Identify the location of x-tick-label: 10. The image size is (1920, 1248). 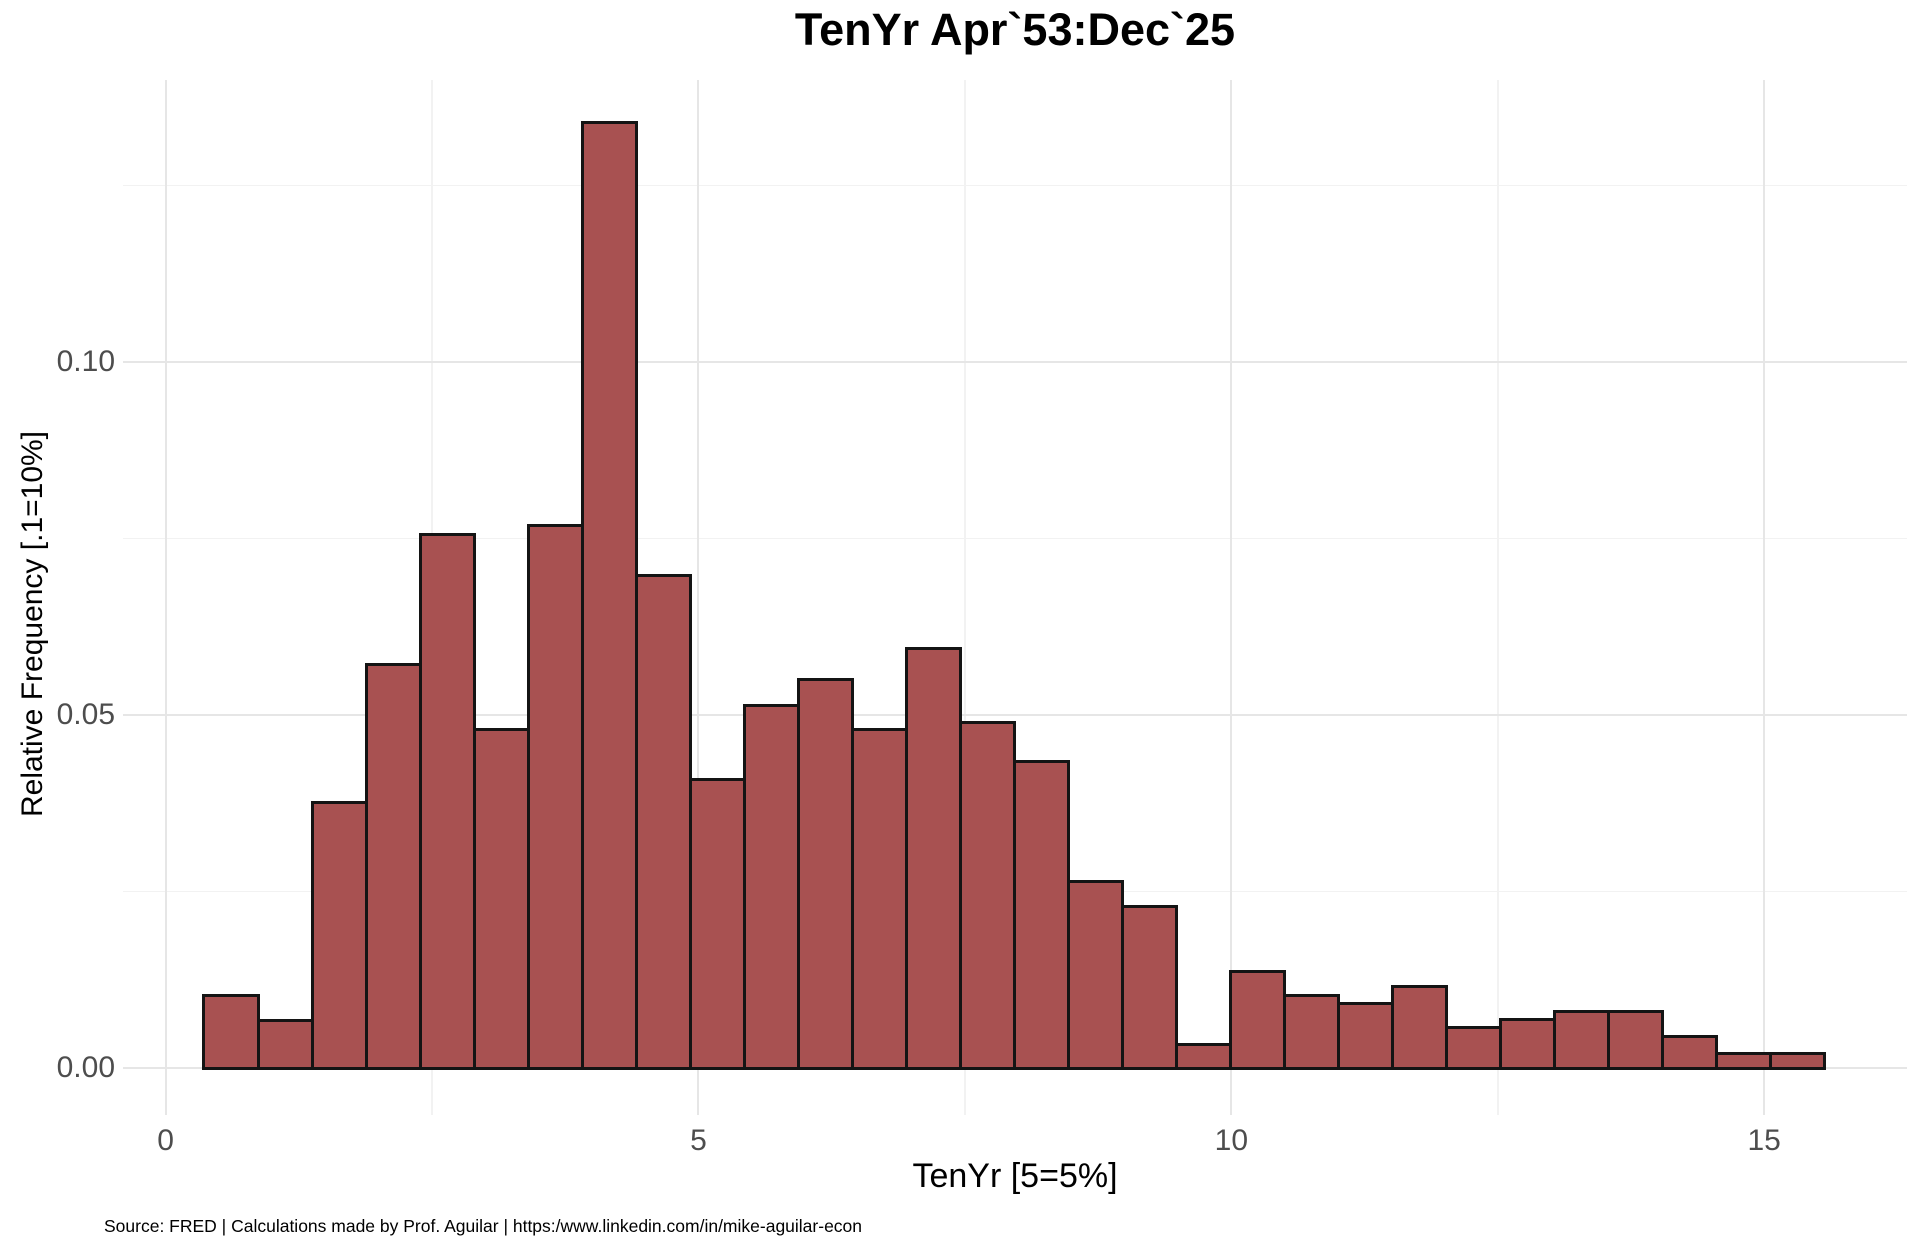
(1231, 1140).